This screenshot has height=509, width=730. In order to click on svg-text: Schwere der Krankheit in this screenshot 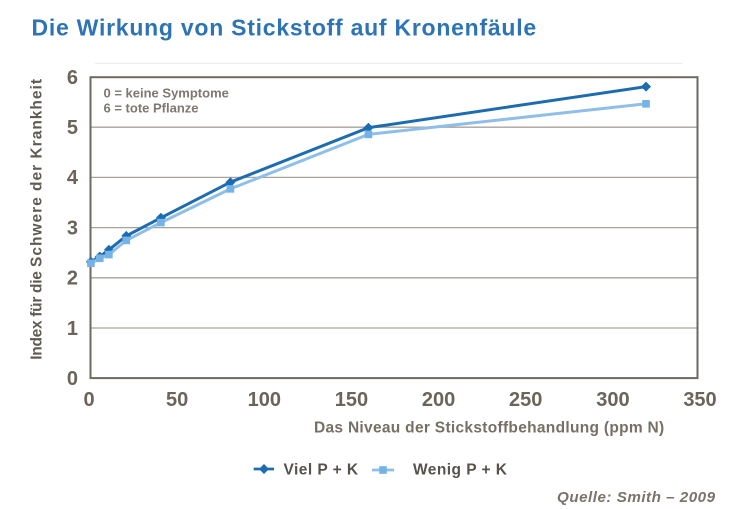, I will do `click(37, 172)`.